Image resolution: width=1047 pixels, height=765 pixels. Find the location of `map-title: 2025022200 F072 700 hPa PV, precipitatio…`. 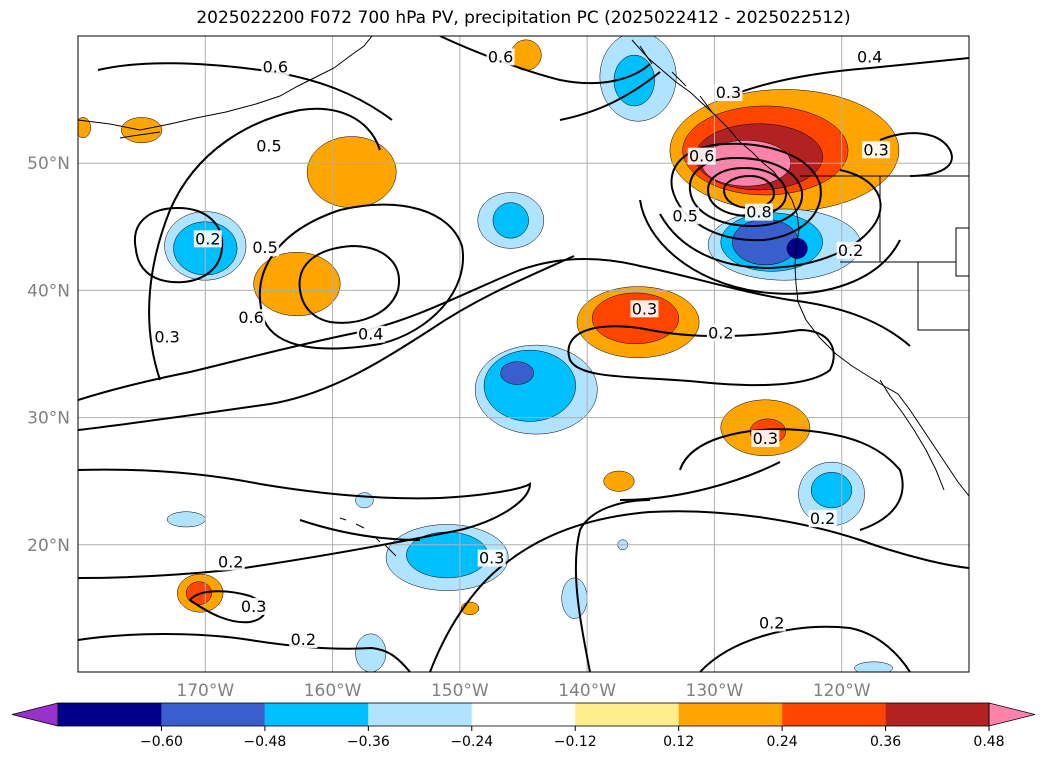

map-title: 2025022200 F072 700 hPa PV, precipitatio… is located at coordinates (523, 18).